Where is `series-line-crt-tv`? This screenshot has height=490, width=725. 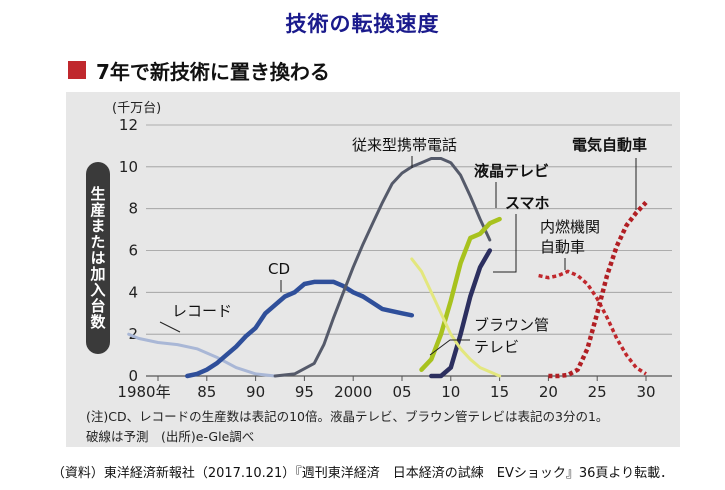
series-line-crt-tv is located at coordinates (456, 317).